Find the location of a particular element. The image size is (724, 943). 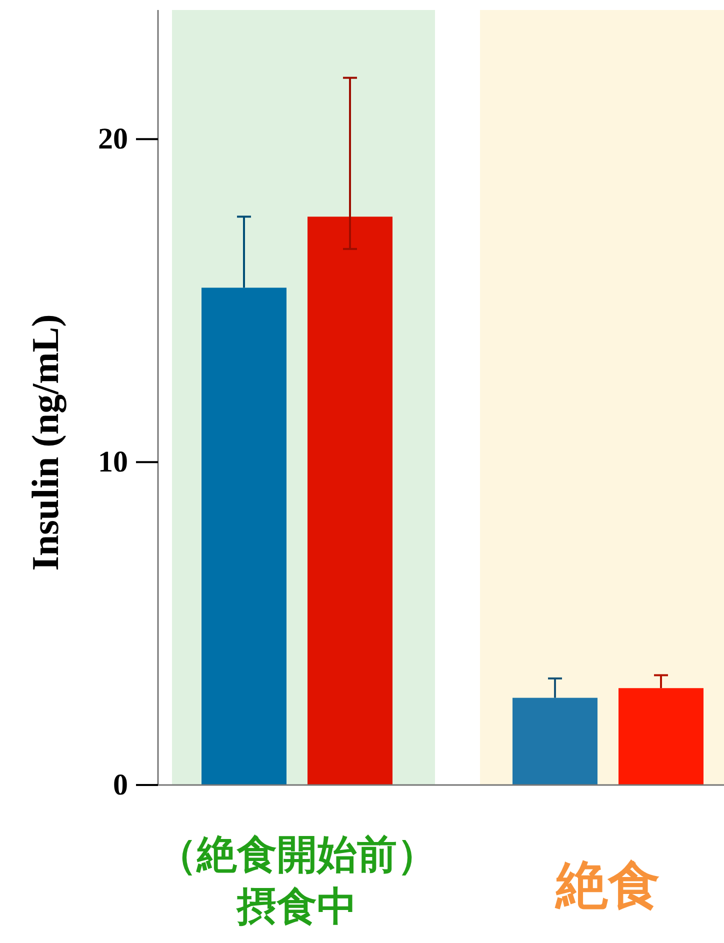

y-axis-title: Insulin (ng/mL) is located at coordinates (46, 442).